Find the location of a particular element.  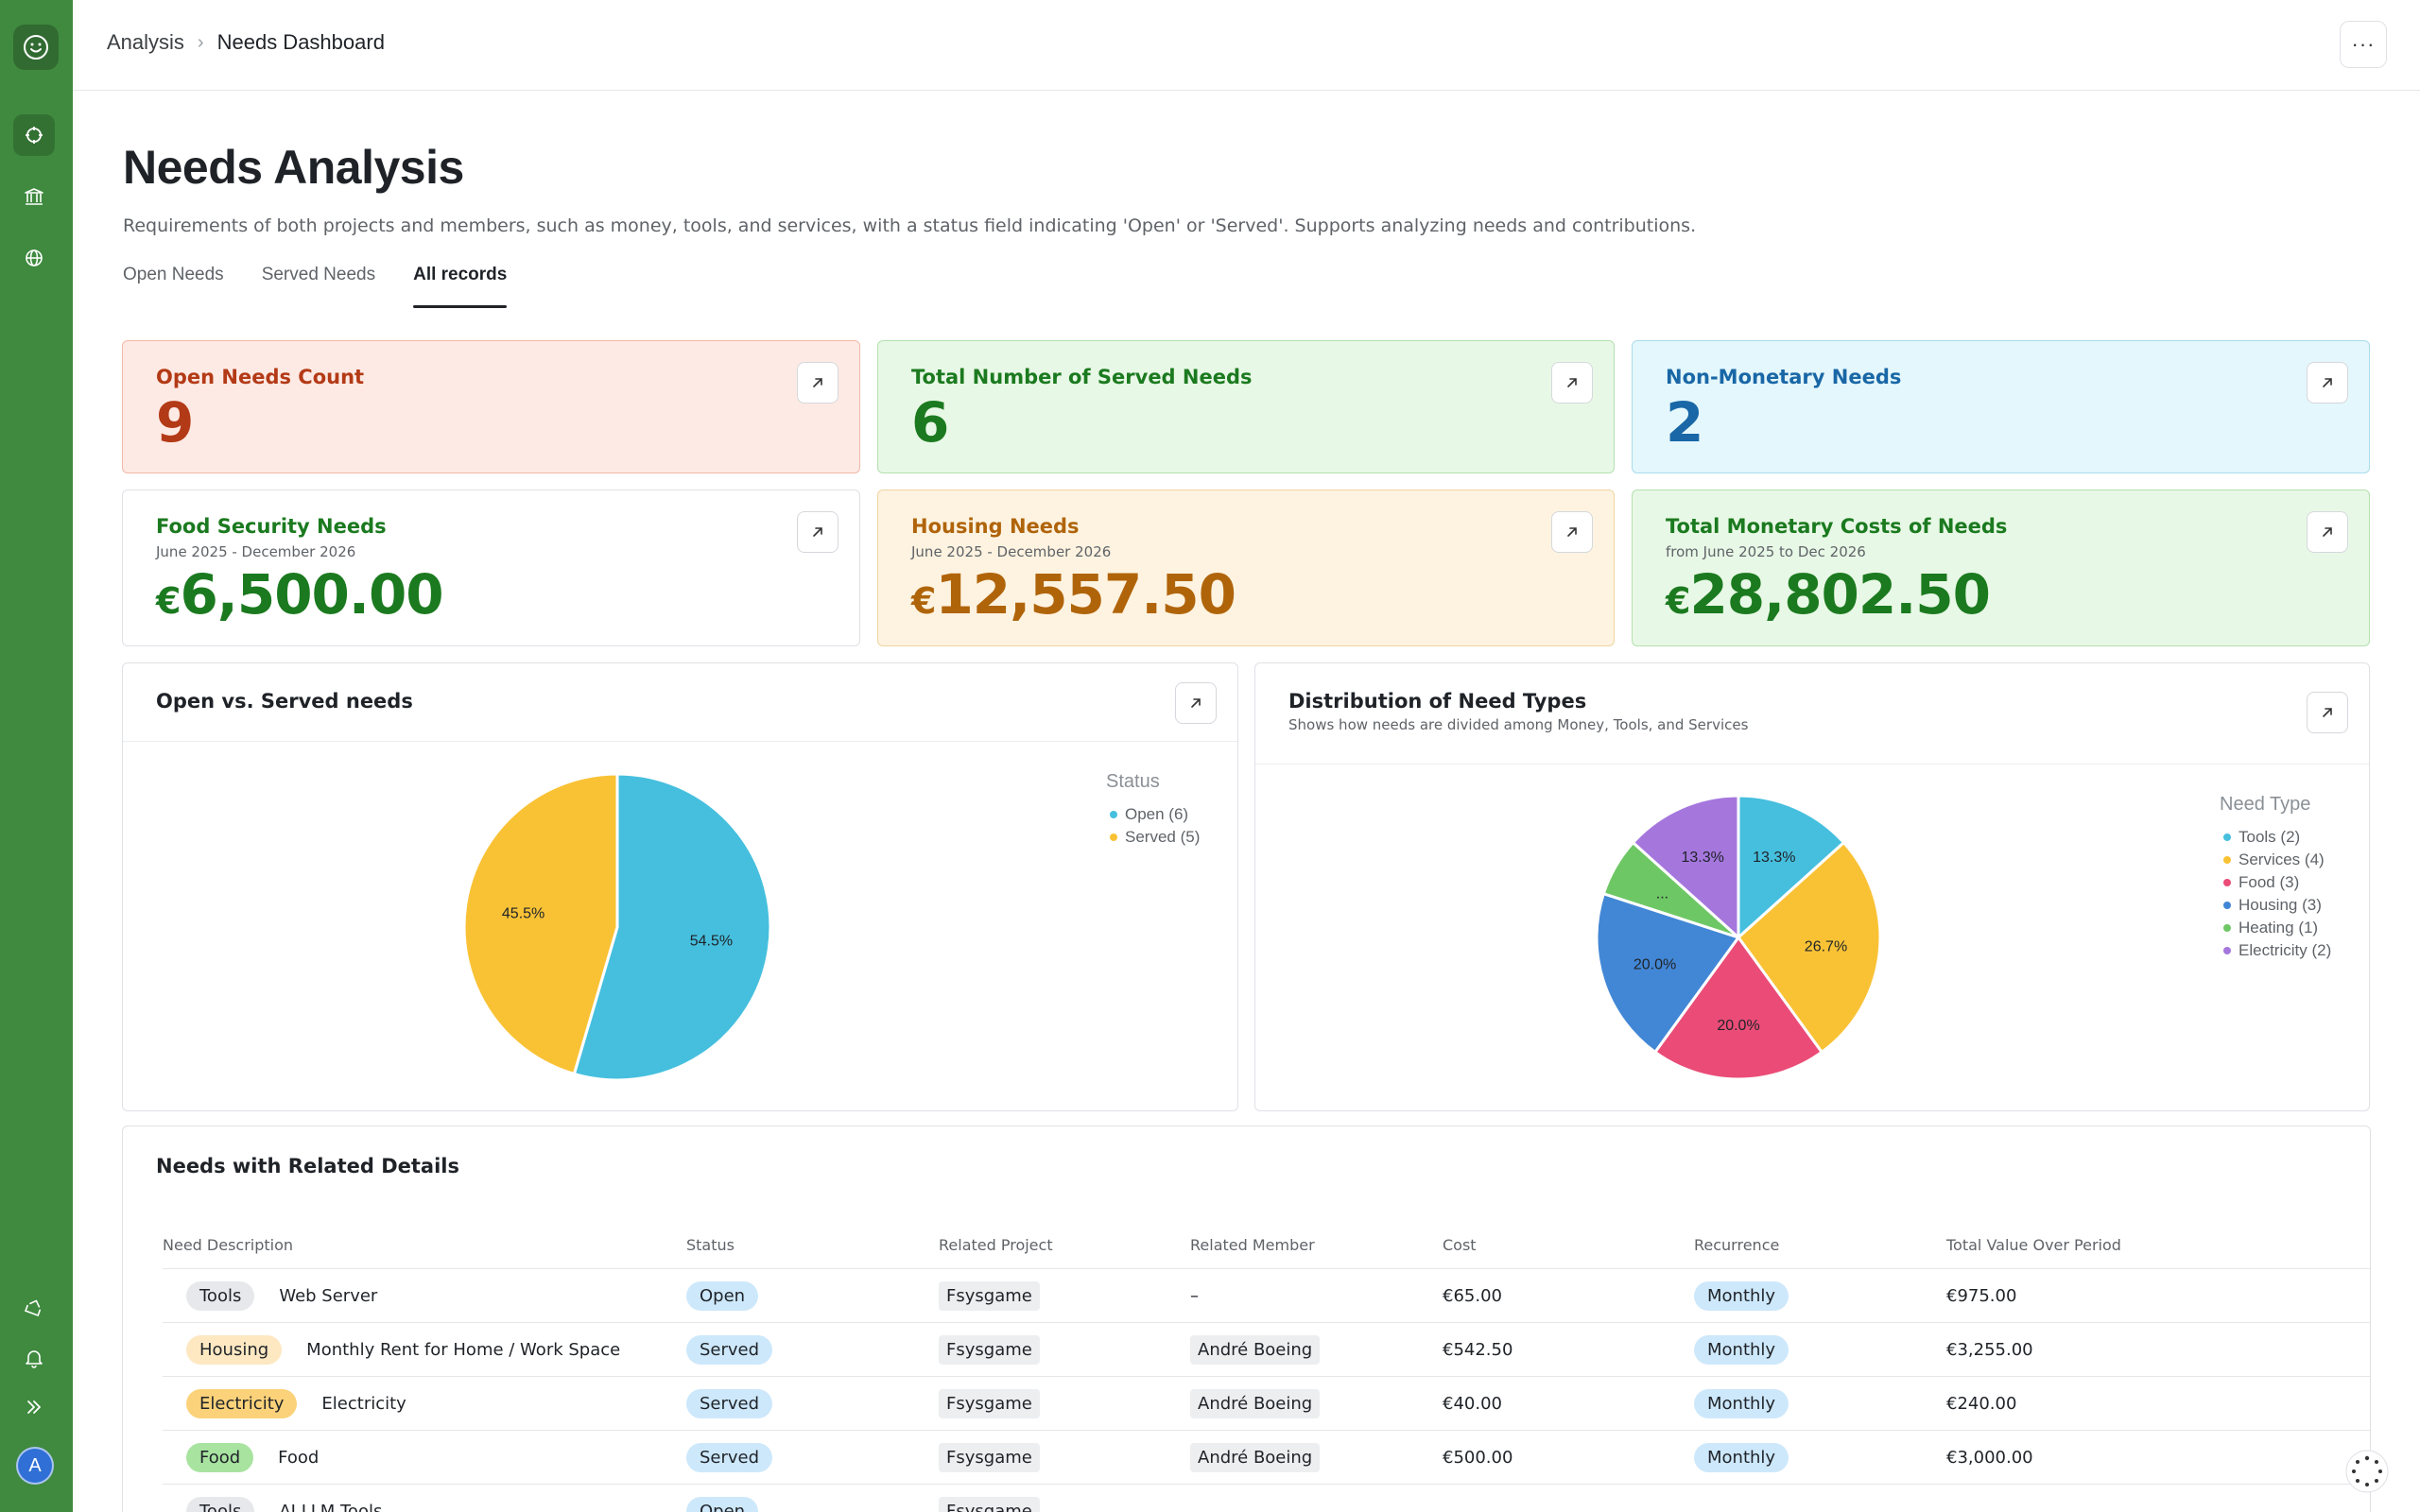

more-options-button: ··· is located at coordinates (2363, 44).